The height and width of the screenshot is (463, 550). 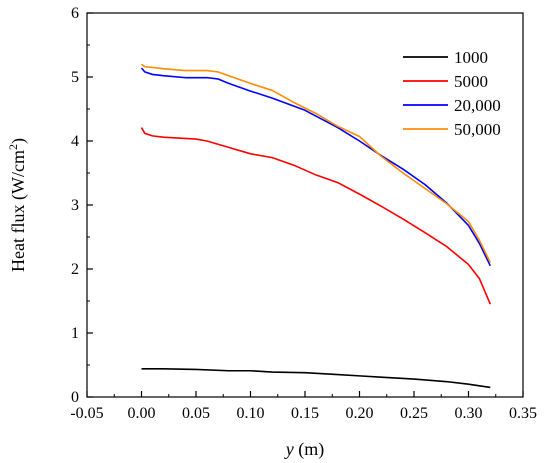 What do you see at coordinates (309, 449) in the screenshot?
I see `x-axis-unit: (m)` at bounding box center [309, 449].